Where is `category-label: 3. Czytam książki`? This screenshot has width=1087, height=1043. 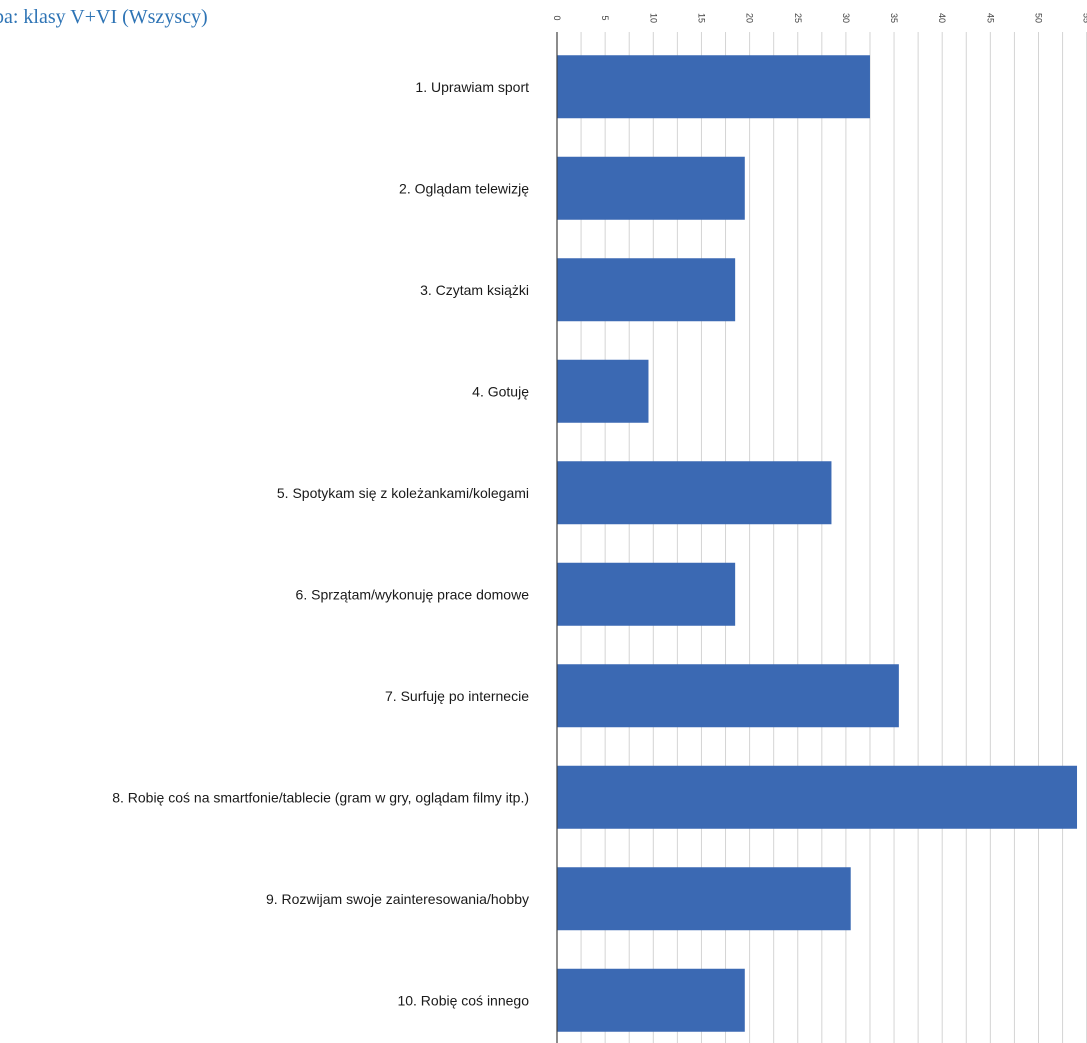
category-label: 3. Czytam książki is located at coordinates (474, 290).